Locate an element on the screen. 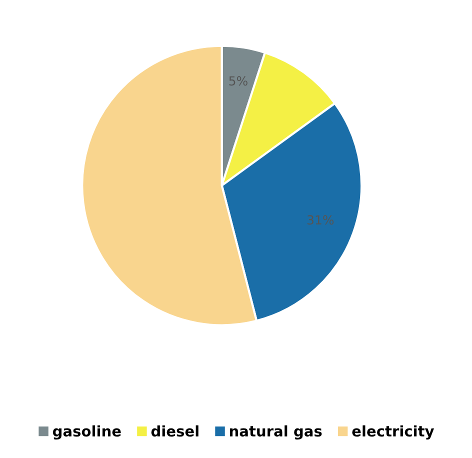  legend-label: gasoline is located at coordinates (86, 432).